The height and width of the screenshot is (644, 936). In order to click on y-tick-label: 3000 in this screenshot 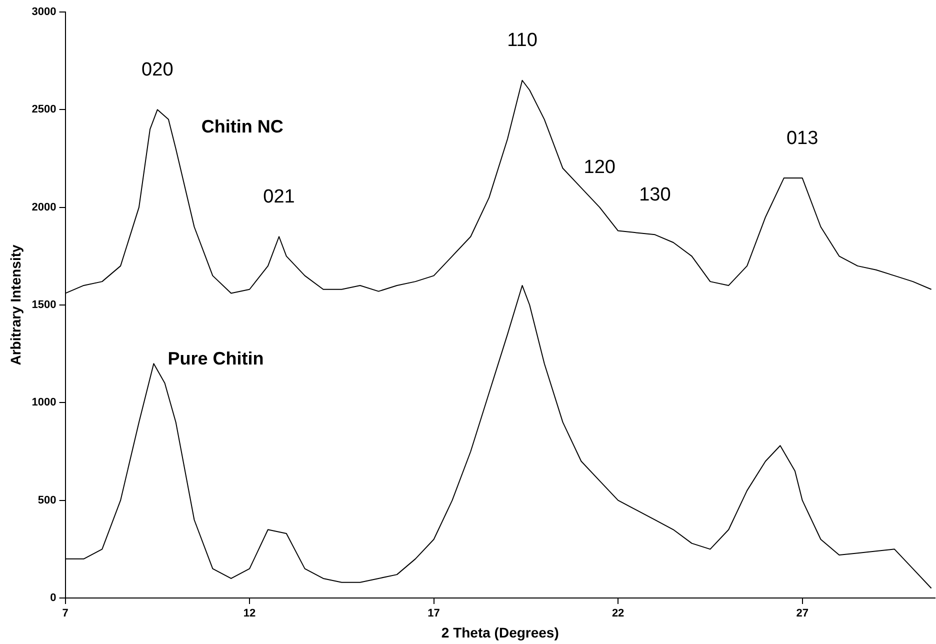, I will do `click(44, 12)`.